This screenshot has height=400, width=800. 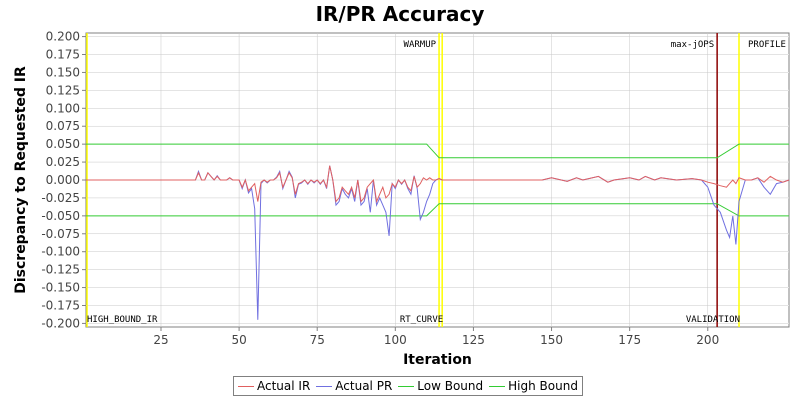 What do you see at coordinates (63, 90) in the screenshot?
I see `y-tick-label: 0.125` at bounding box center [63, 90].